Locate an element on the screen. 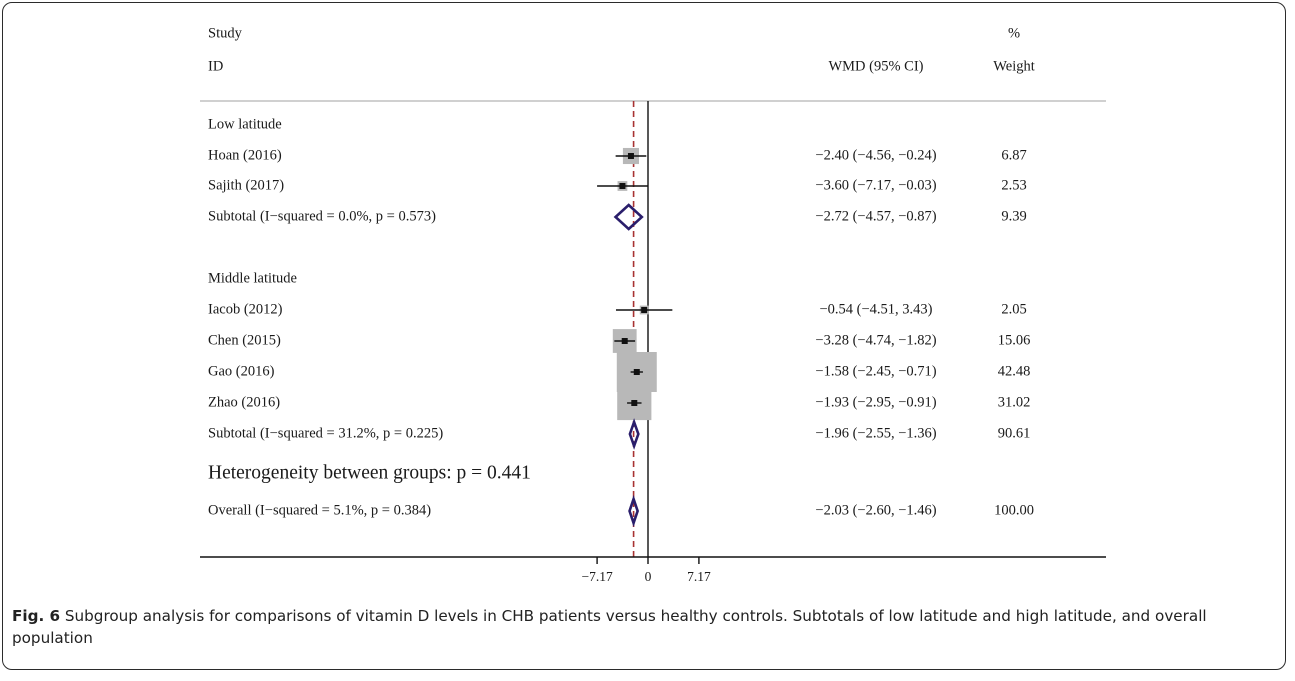 This screenshot has width=1295, height=681. weight-value: 100.00 is located at coordinates (1014, 510).